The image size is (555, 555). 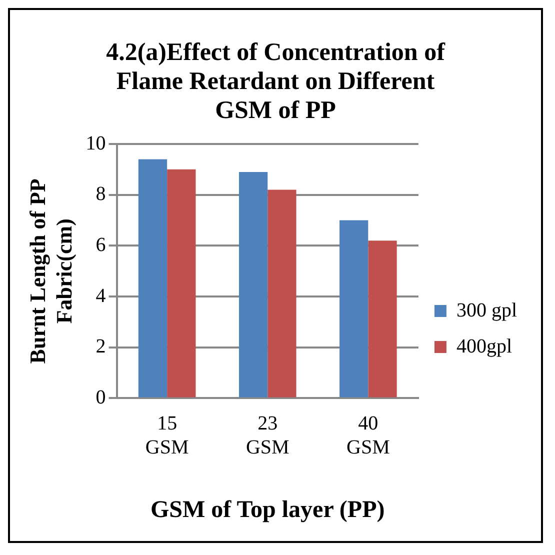 What do you see at coordinates (368, 435) in the screenshot?
I see `x-tick-label: 40 GSM` at bounding box center [368, 435].